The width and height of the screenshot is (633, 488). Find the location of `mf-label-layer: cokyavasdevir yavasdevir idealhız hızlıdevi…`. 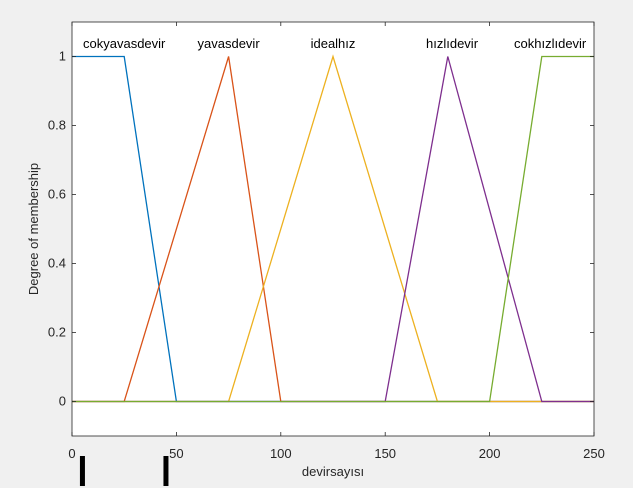

mf-label-layer: cokyavasdevir yavasdevir idealhız hızlıdevi… is located at coordinates (335, 43).